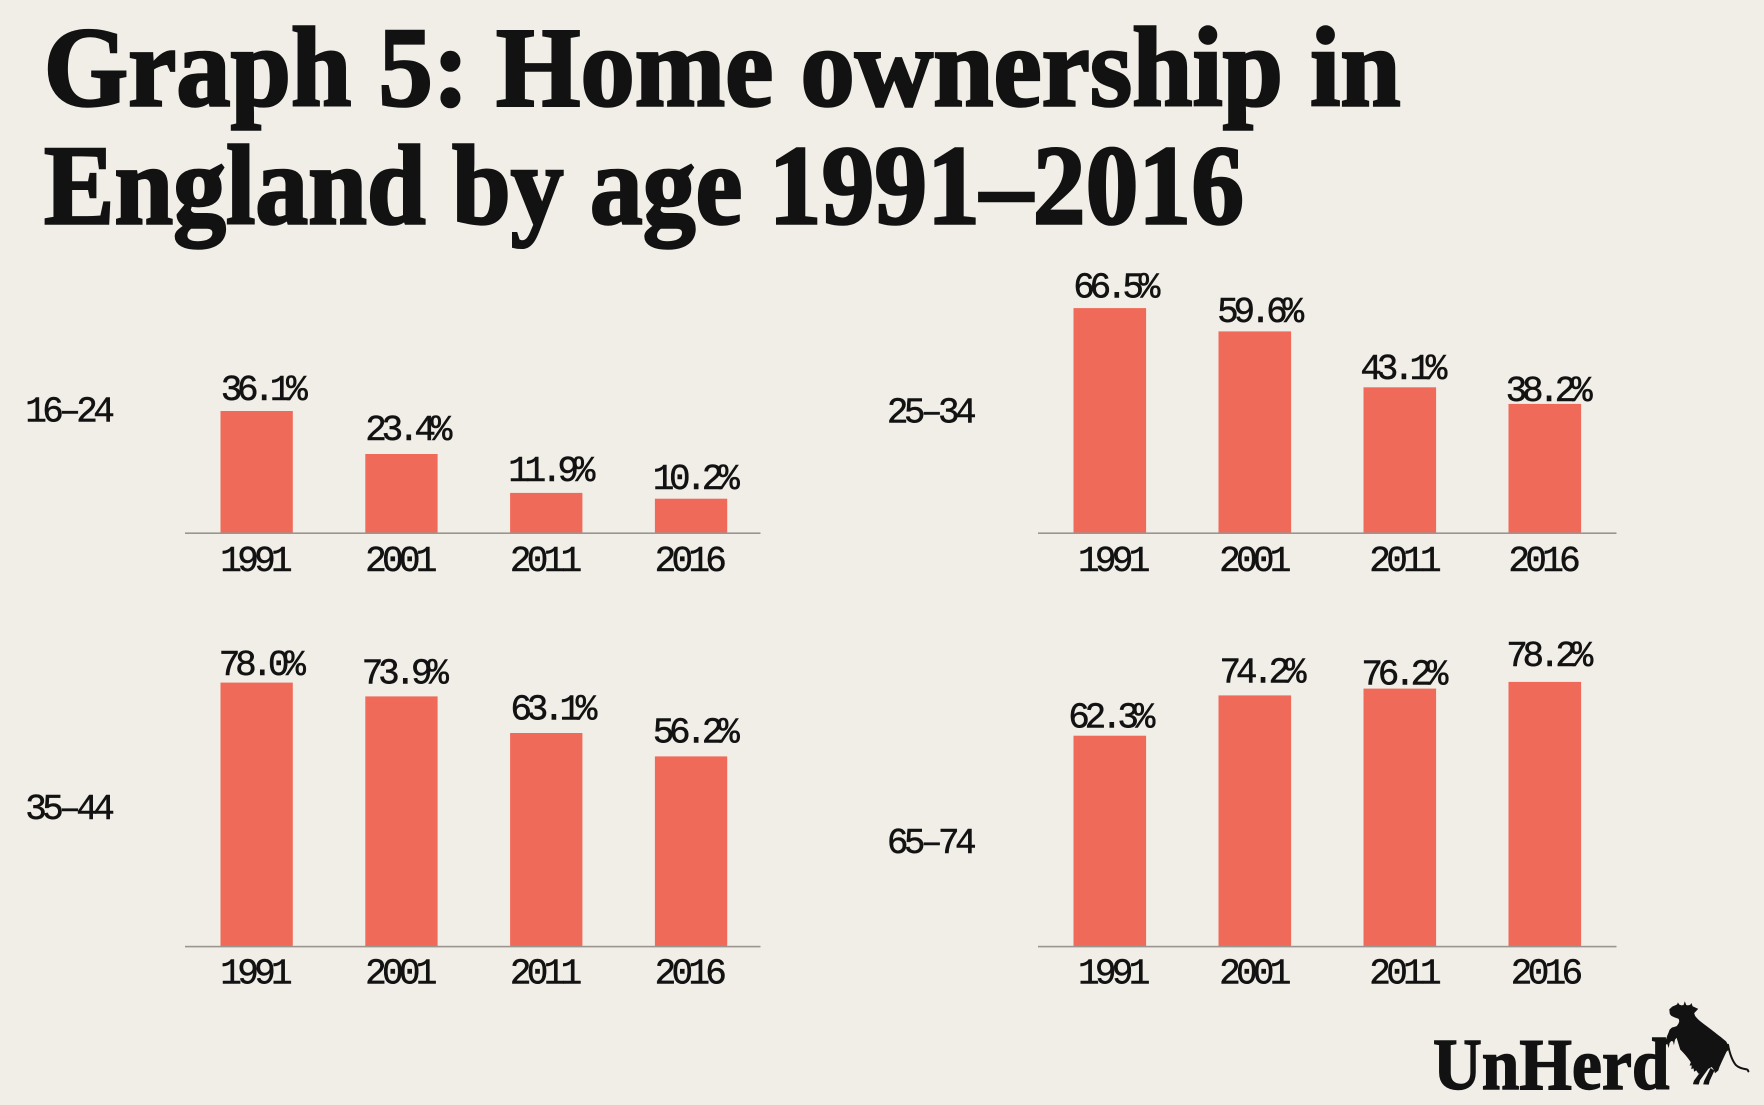  I want to click on svg-text: 56.2%, so click(696, 733).